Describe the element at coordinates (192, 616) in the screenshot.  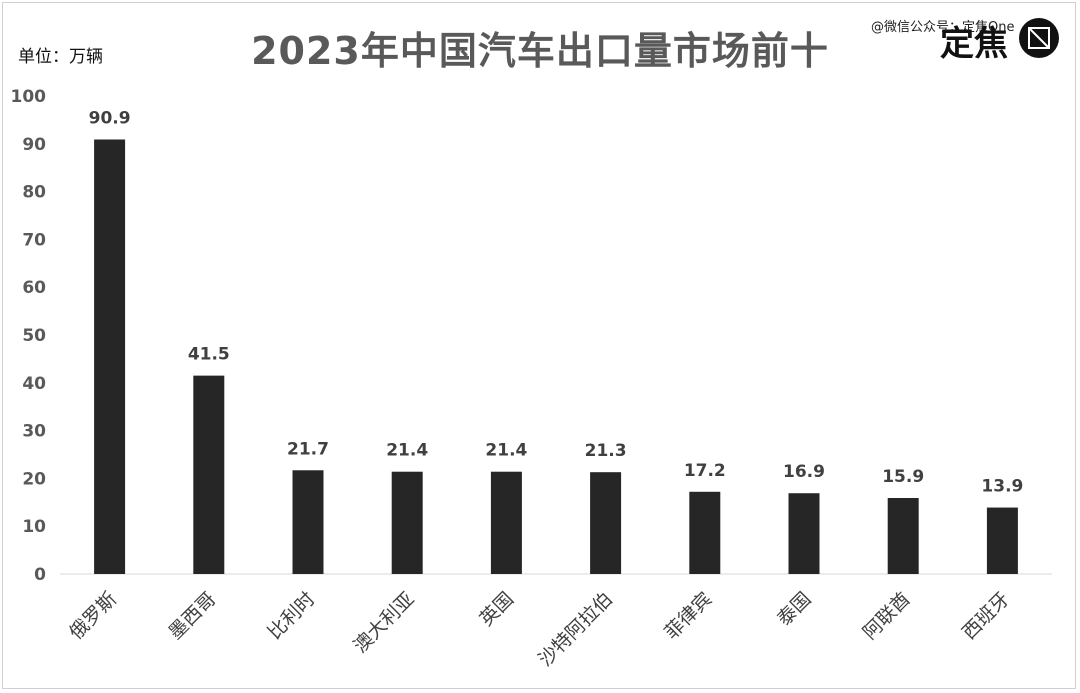
I see `x-tick-label: 墨西哥` at that location.